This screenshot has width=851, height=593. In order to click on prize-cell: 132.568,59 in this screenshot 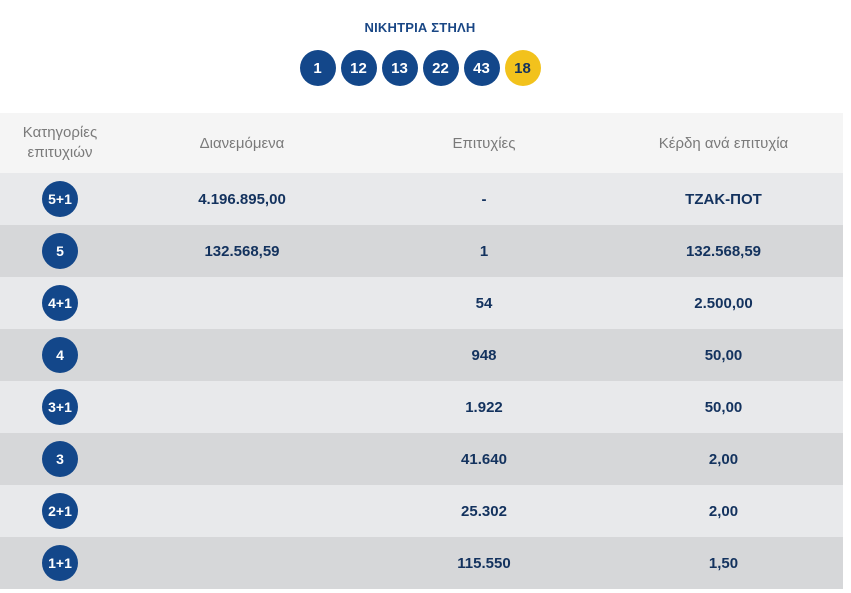, I will do `click(723, 251)`.